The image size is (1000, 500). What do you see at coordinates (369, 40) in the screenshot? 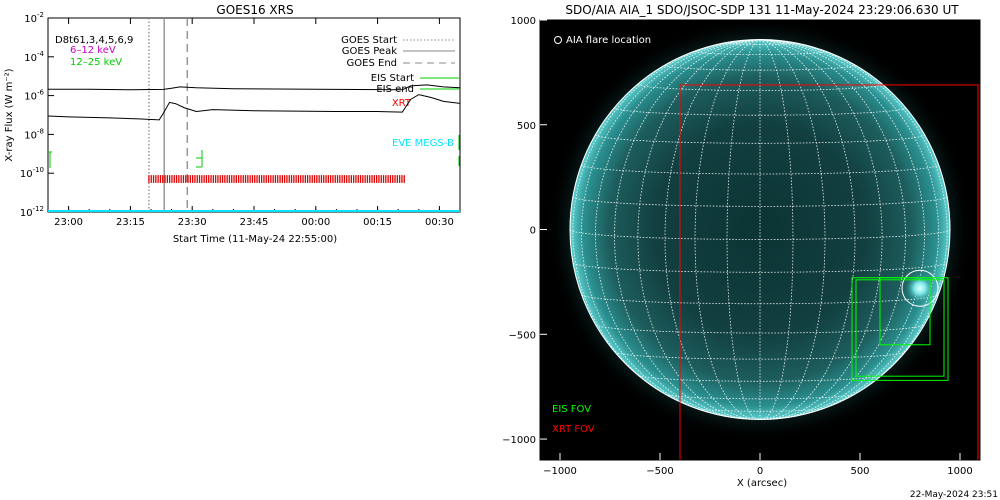
I see `legend-goes-start-label: GOES Start` at bounding box center [369, 40].